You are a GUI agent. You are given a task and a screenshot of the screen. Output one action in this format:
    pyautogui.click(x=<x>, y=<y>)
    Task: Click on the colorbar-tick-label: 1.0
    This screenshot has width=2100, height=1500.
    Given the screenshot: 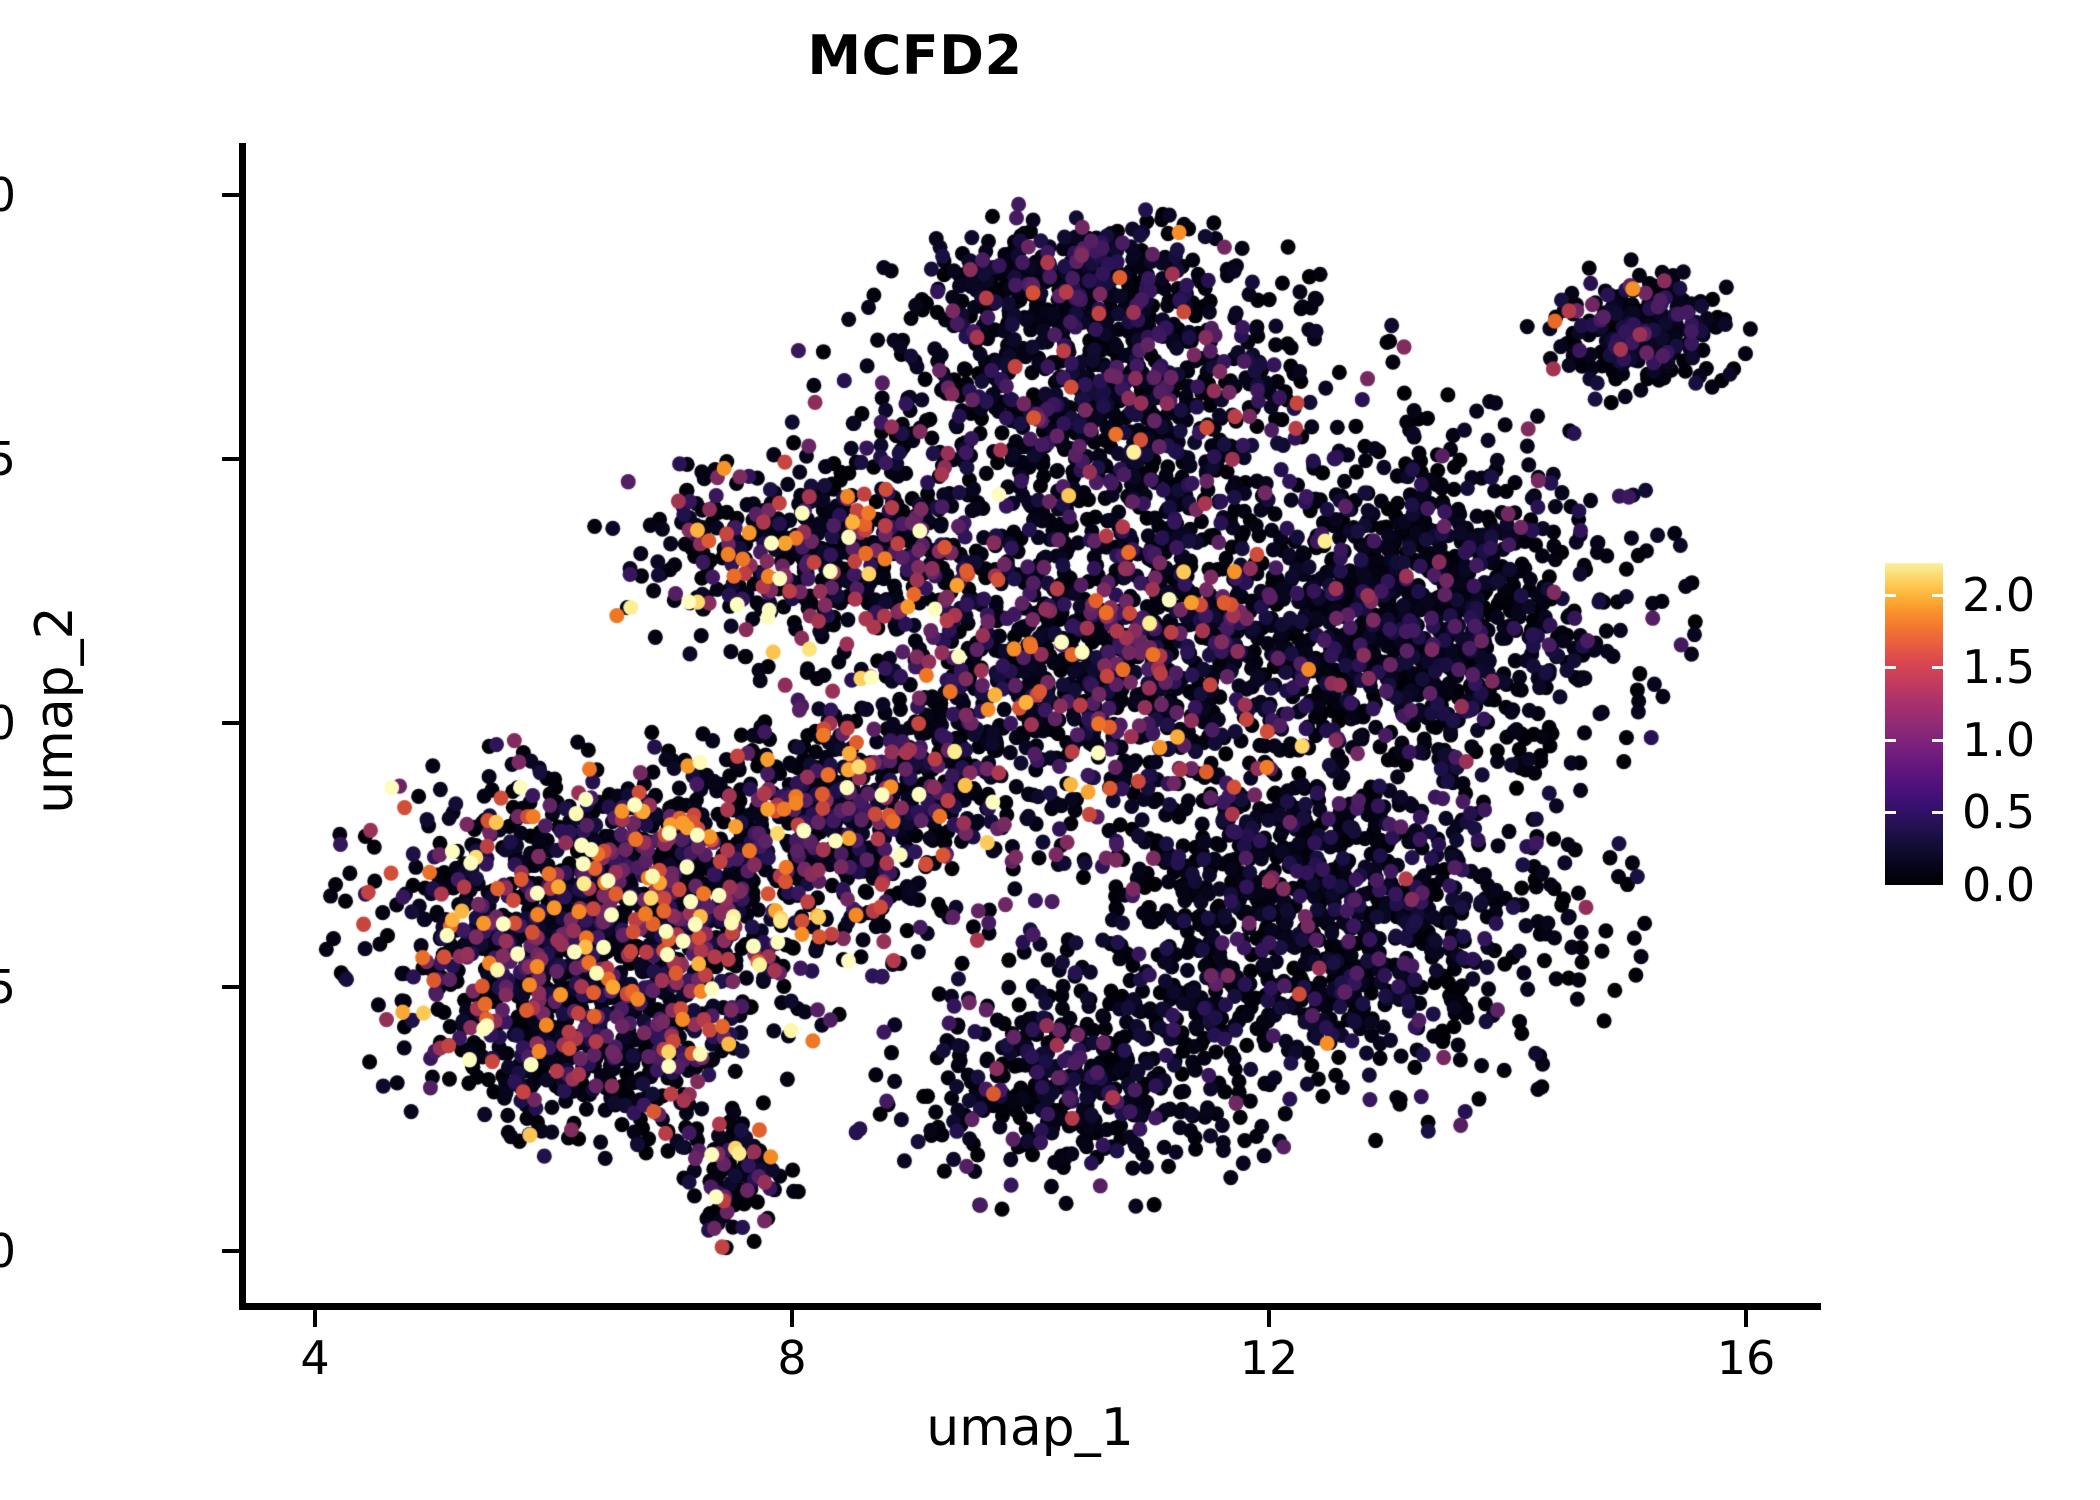 What is the action you would take?
    pyautogui.click(x=1999, y=739)
    